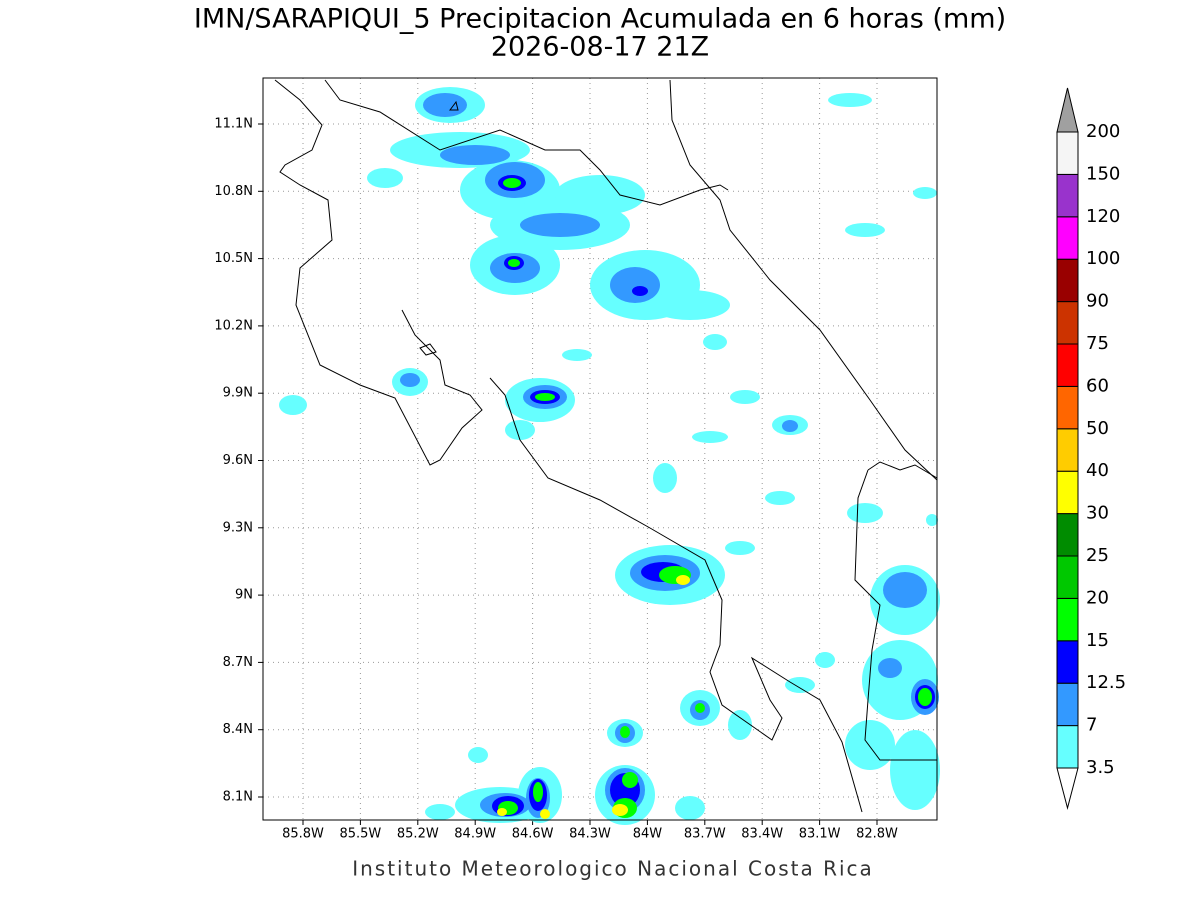  Describe the element at coordinates (1097, 555) in the screenshot. I see `colorbar-label: 25` at that location.